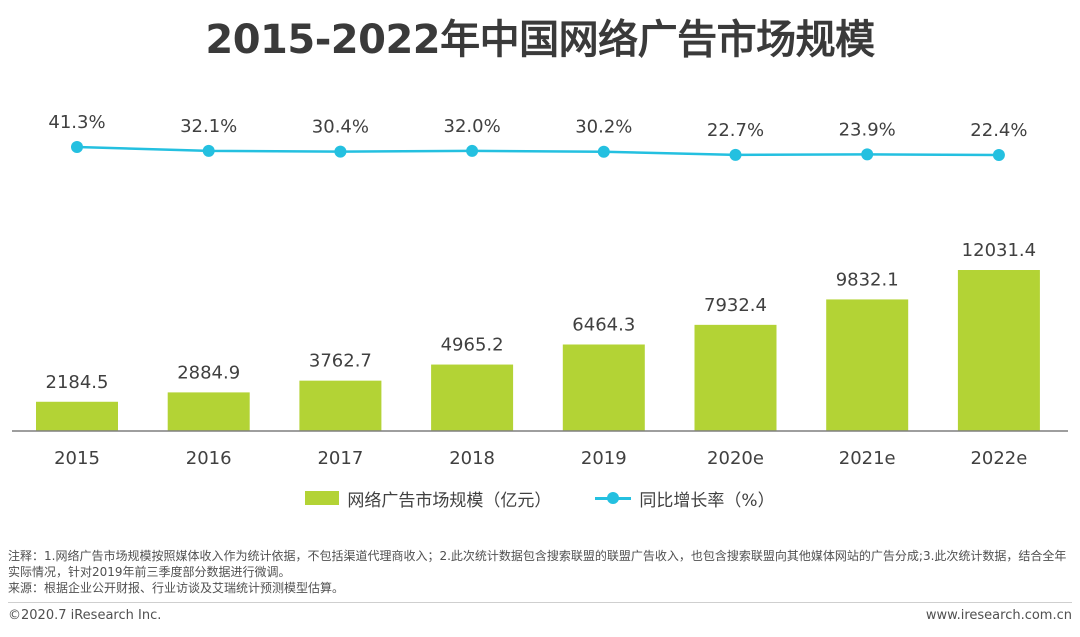 This screenshot has height=637, width=1080. What do you see at coordinates (998, 615) in the screenshot?
I see `footer-website: www.iresearch.com.cn` at bounding box center [998, 615].